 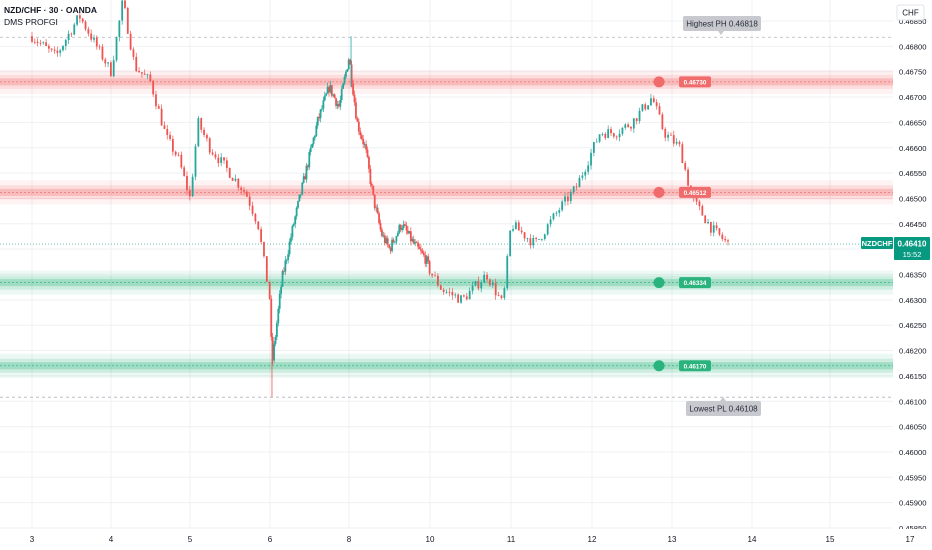 I want to click on price-tick-label: 0.46850, so click(x=912, y=21).